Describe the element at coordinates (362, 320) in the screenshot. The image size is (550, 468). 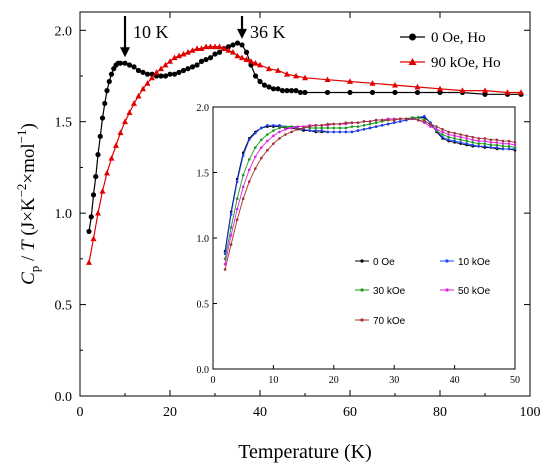
I see `inset-legend-marker-70-koe` at that location.